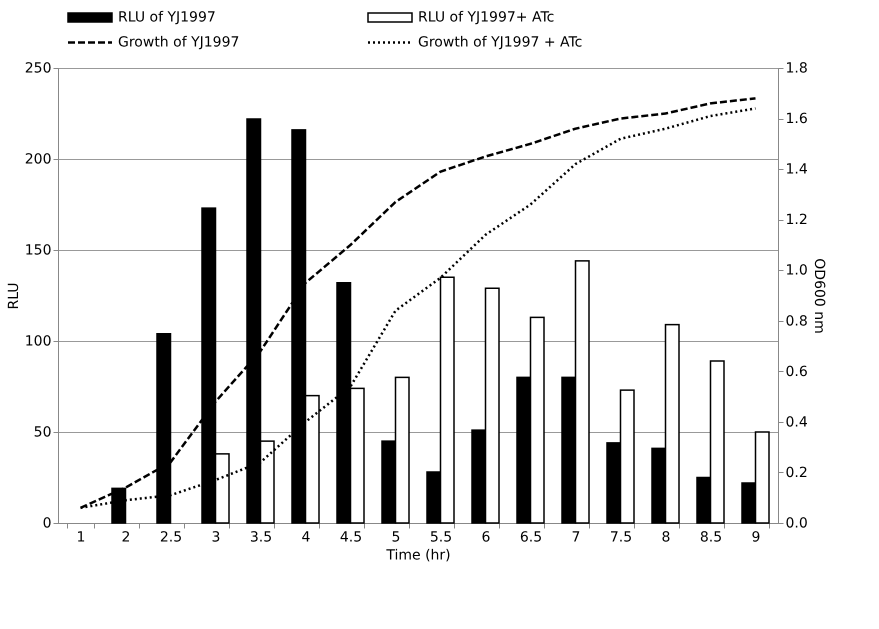  What do you see at coordinates (81, 538) in the screenshot?
I see `x-tick-label: 1` at bounding box center [81, 538].